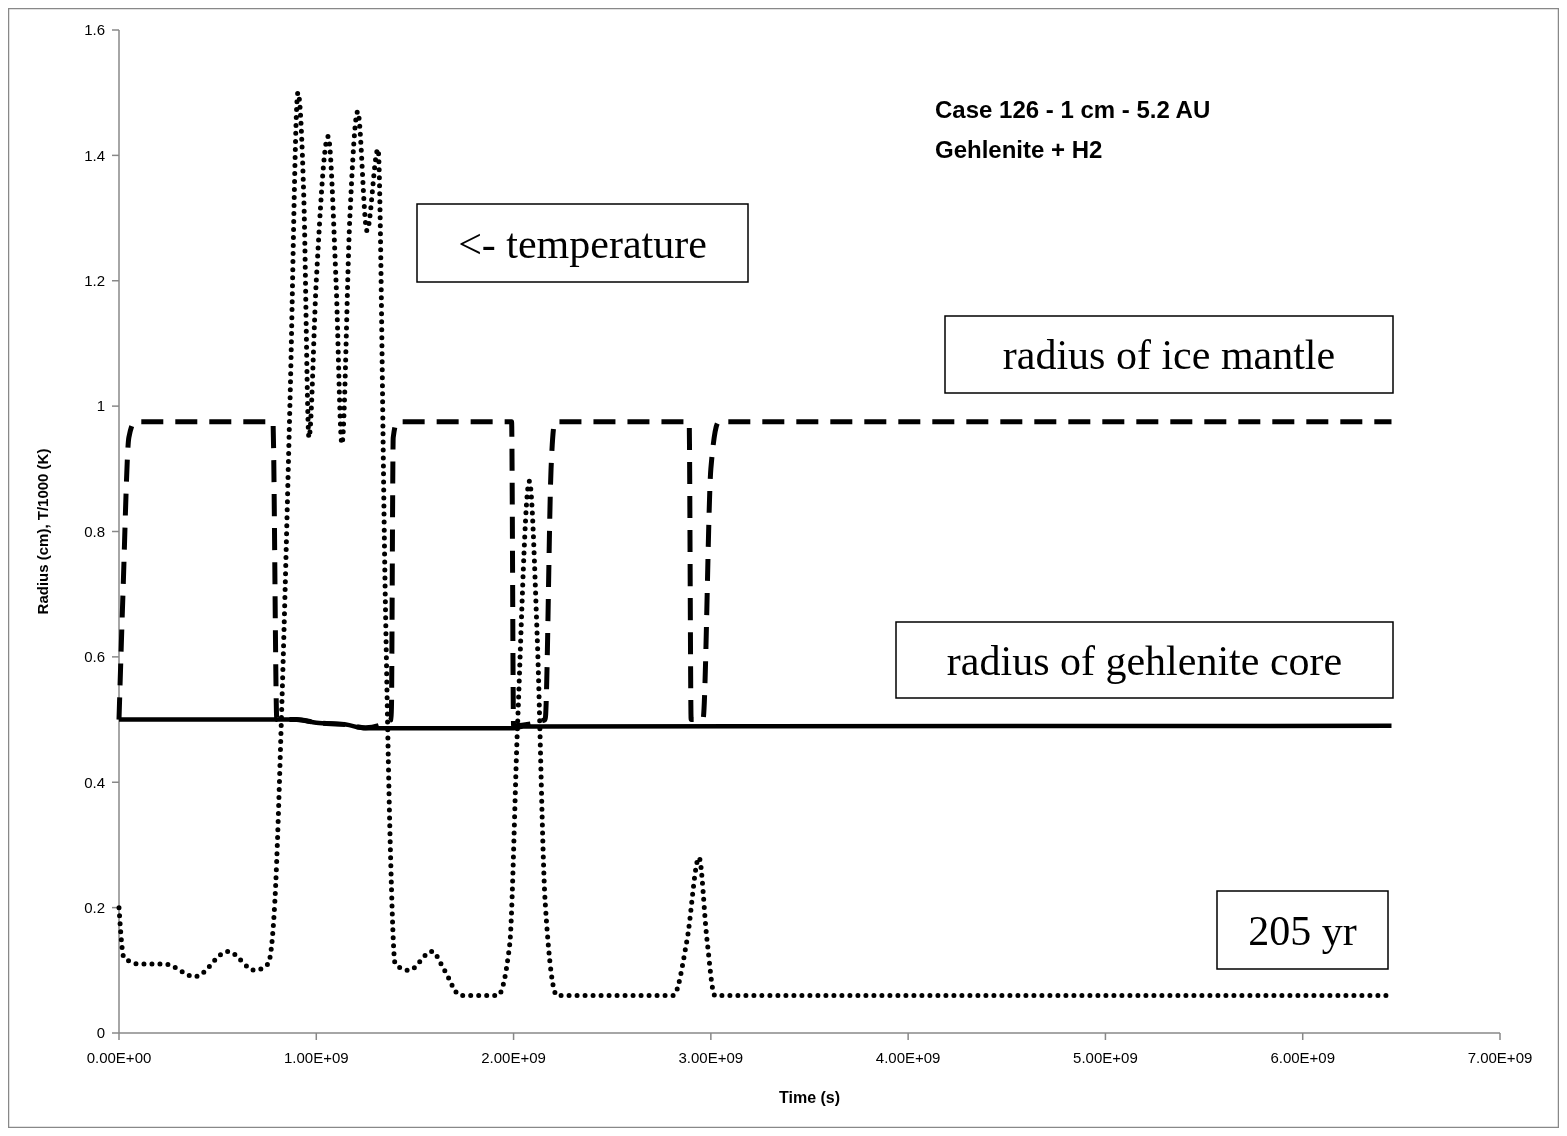 This screenshot has height=1136, width=1567. Describe the element at coordinates (94, 280) in the screenshot. I see `y-tick-label: 1.2` at that location.